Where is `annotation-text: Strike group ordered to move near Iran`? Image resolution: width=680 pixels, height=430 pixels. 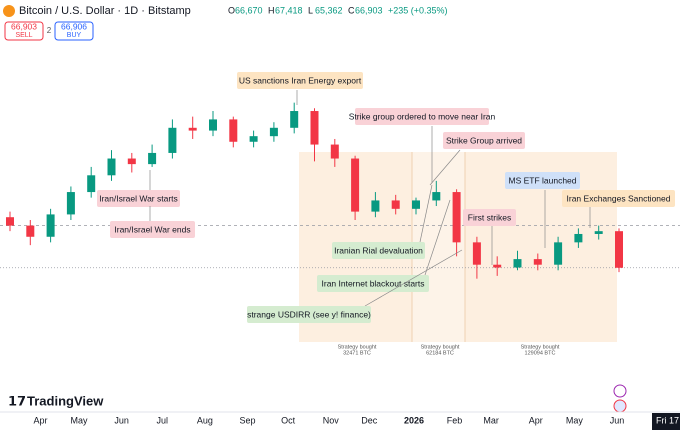 annotation-text: Strike group ordered to move near Iran is located at coordinates (422, 116).